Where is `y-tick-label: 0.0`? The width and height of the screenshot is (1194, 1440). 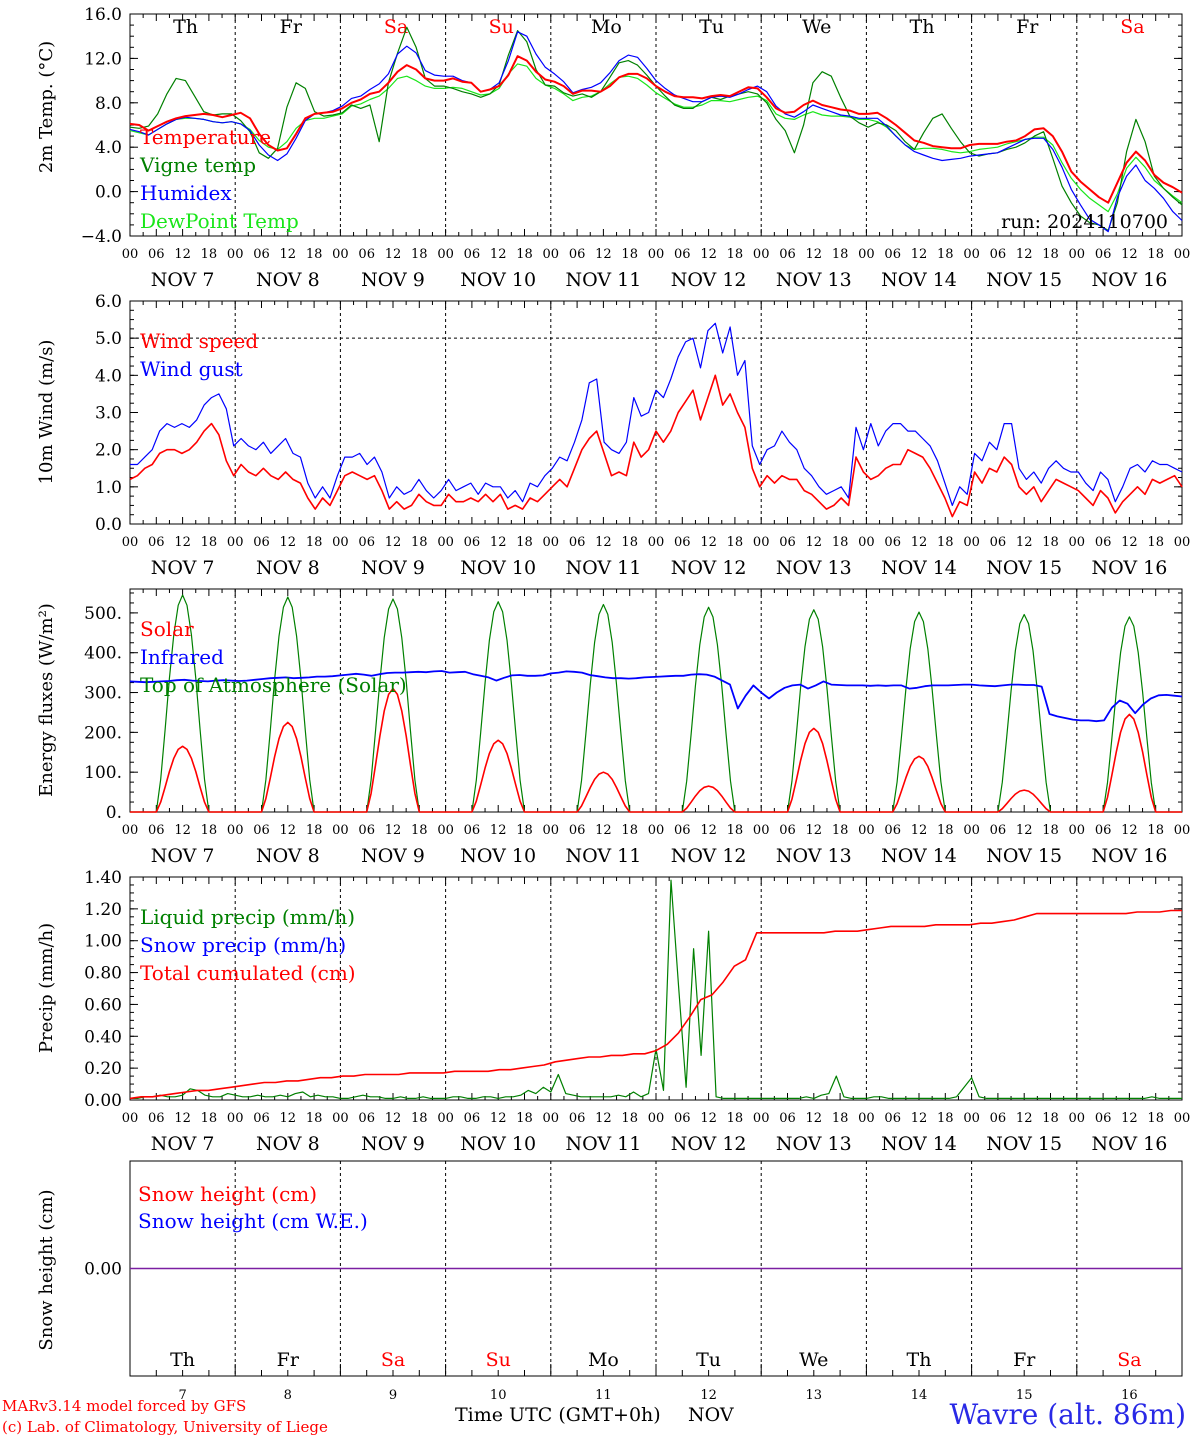
y-tick-label: 0.0 is located at coordinates (108, 525).